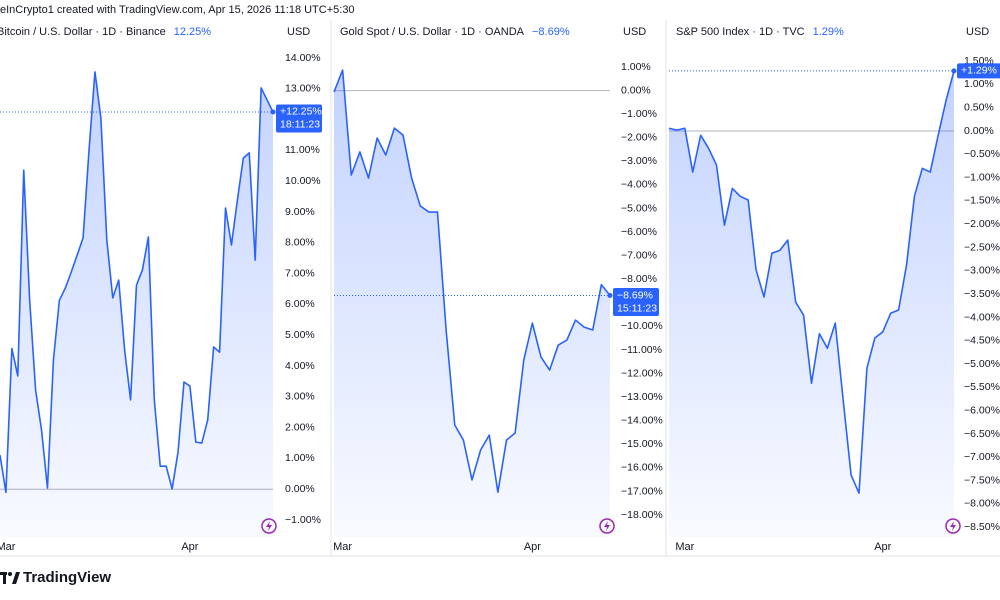  Describe the element at coordinates (642, 491) in the screenshot. I see `y-tick-label: −17.00%` at that location.